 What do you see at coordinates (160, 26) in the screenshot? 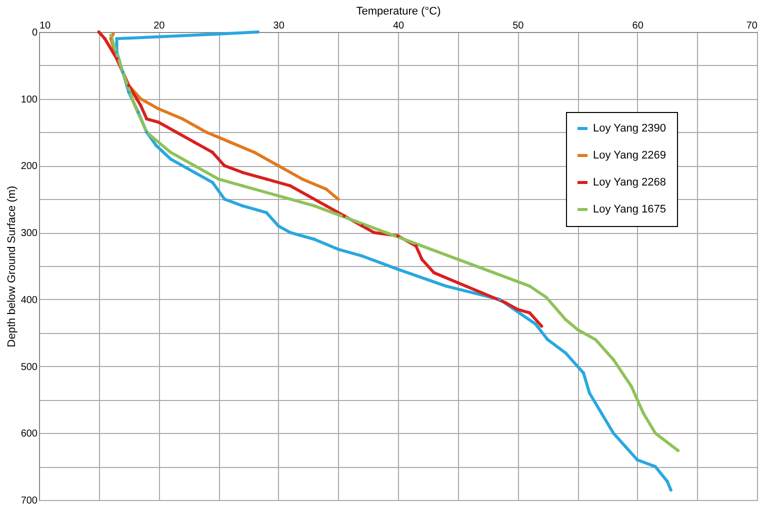
I see `x-tick-label: 20` at bounding box center [160, 26].